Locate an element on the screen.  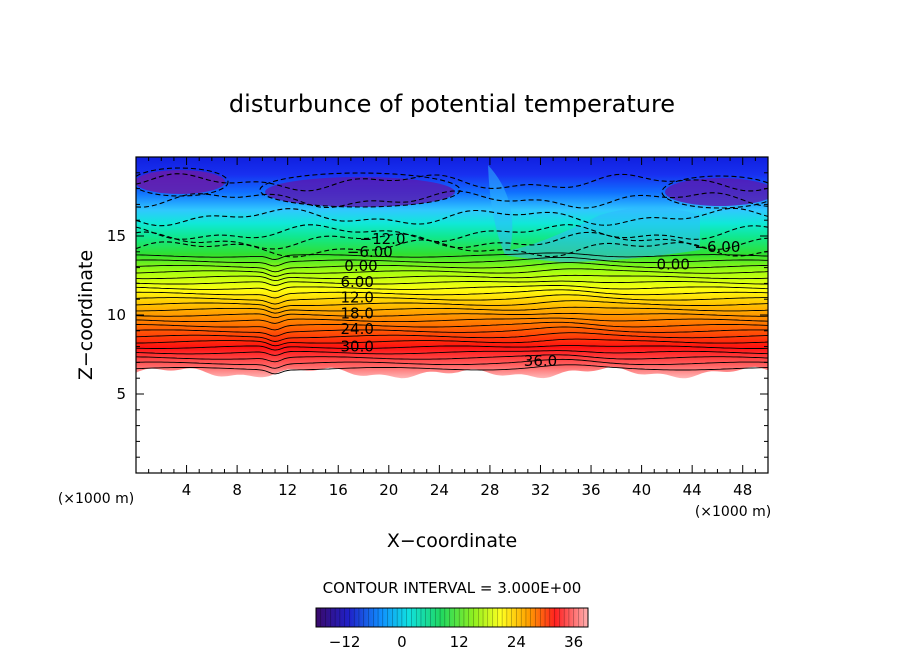
y-tick-label: 10 is located at coordinates (116, 315).